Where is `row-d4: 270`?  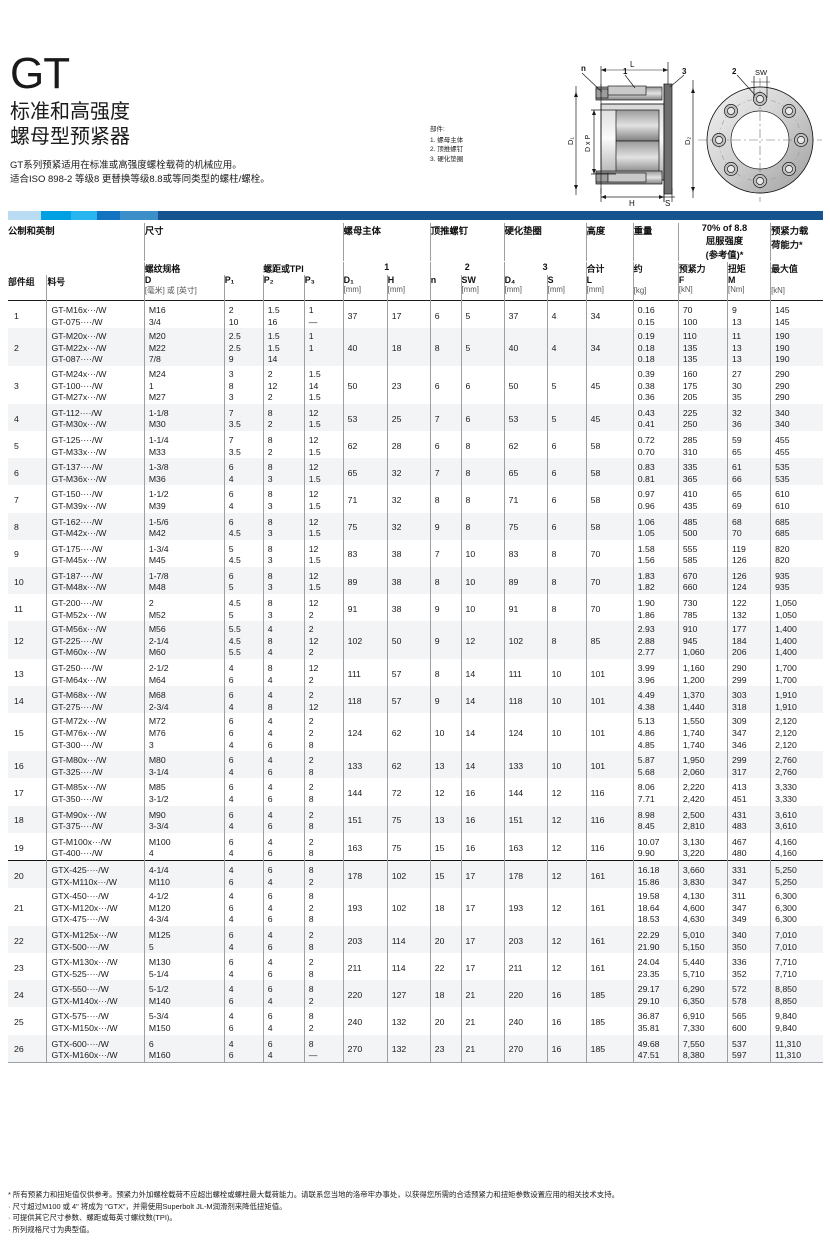 row-d4: 270 is located at coordinates (525, 1048).